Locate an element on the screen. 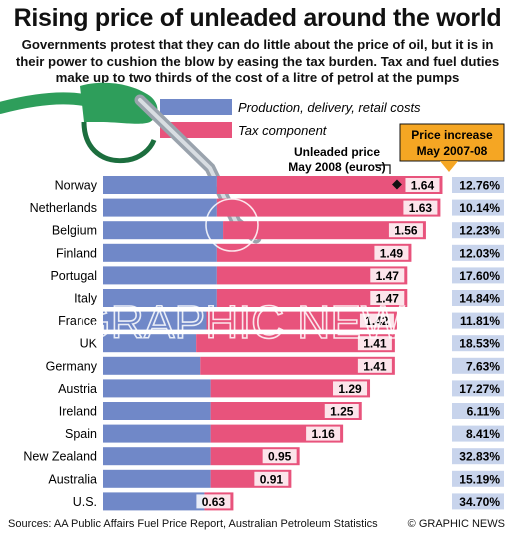  value-box-belgium is located at coordinates (405, 230).